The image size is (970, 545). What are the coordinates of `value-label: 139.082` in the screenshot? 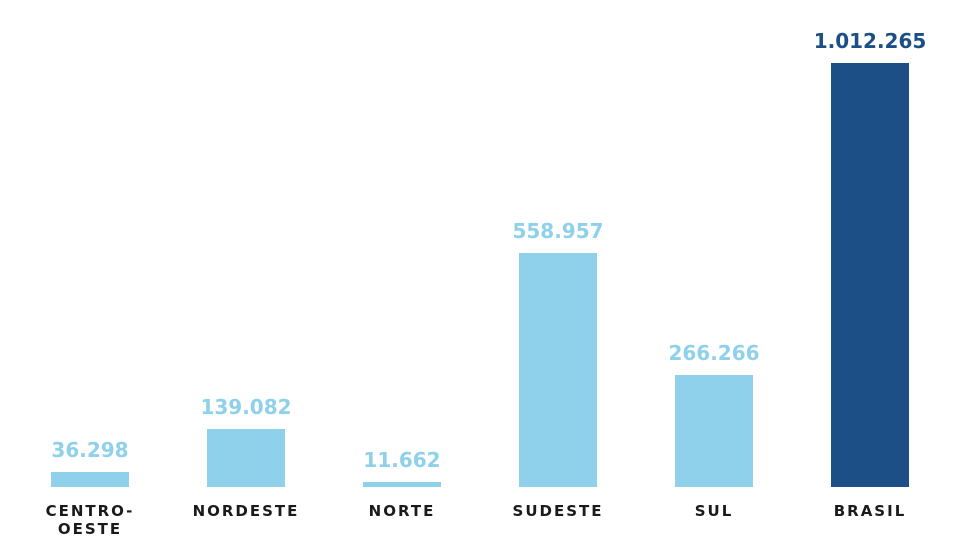 It's located at (246, 406).